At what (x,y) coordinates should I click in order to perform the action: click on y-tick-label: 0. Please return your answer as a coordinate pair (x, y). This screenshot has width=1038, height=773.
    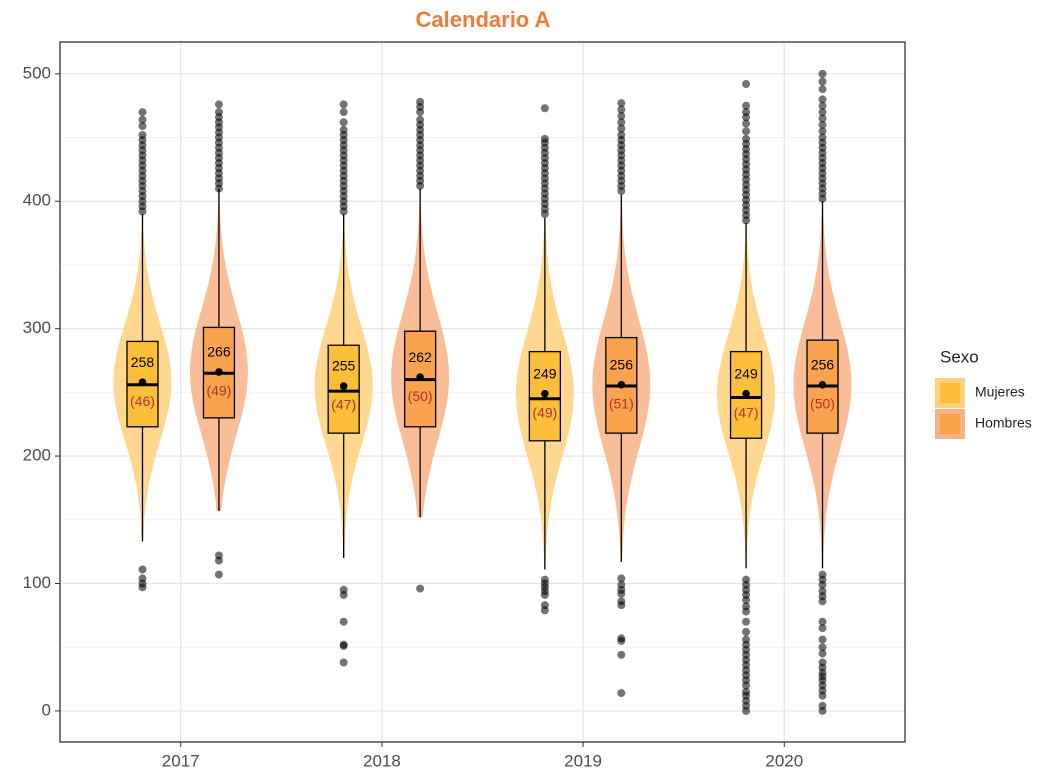
    Looking at the image, I should click on (46, 709).